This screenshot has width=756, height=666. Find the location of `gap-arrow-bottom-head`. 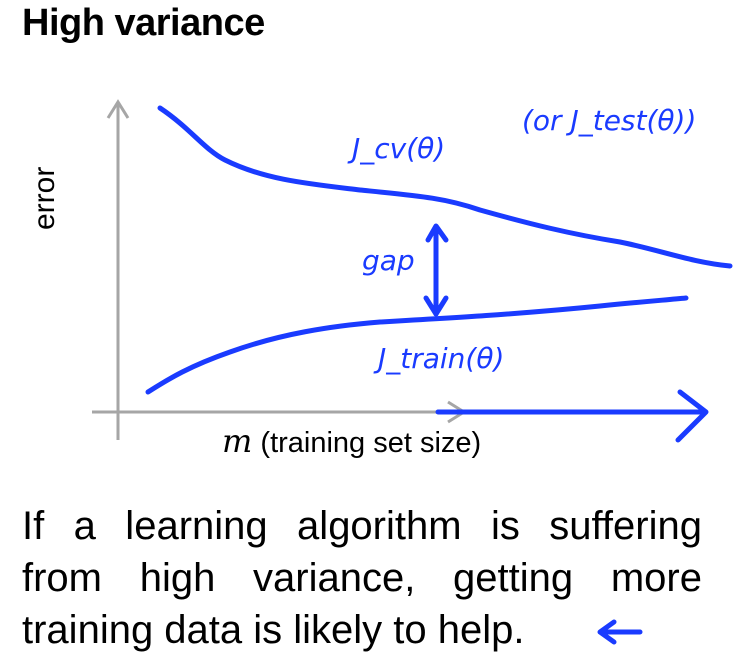

gap-arrow-bottom-head is located at coordinates (436, 306).